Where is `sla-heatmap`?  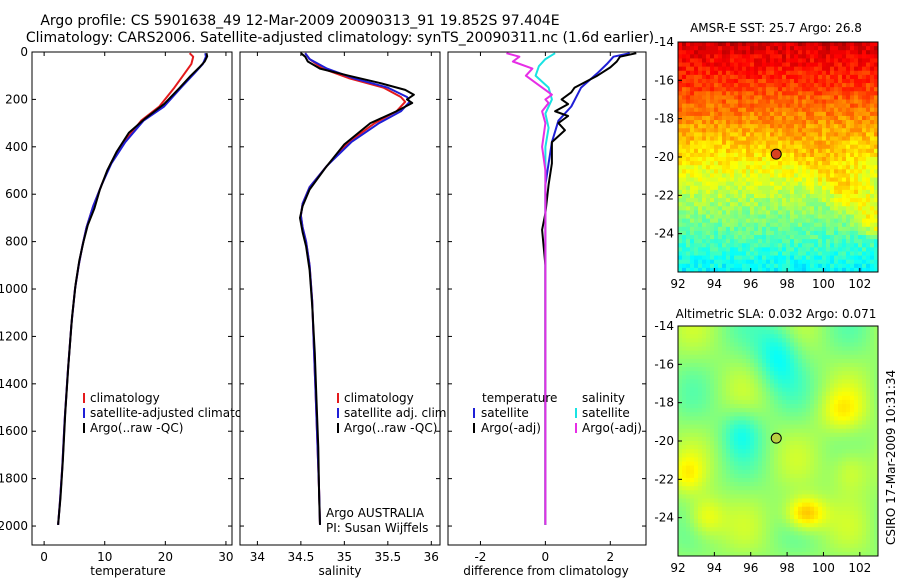
sla-heatmap is located at coordinates (778, 441).